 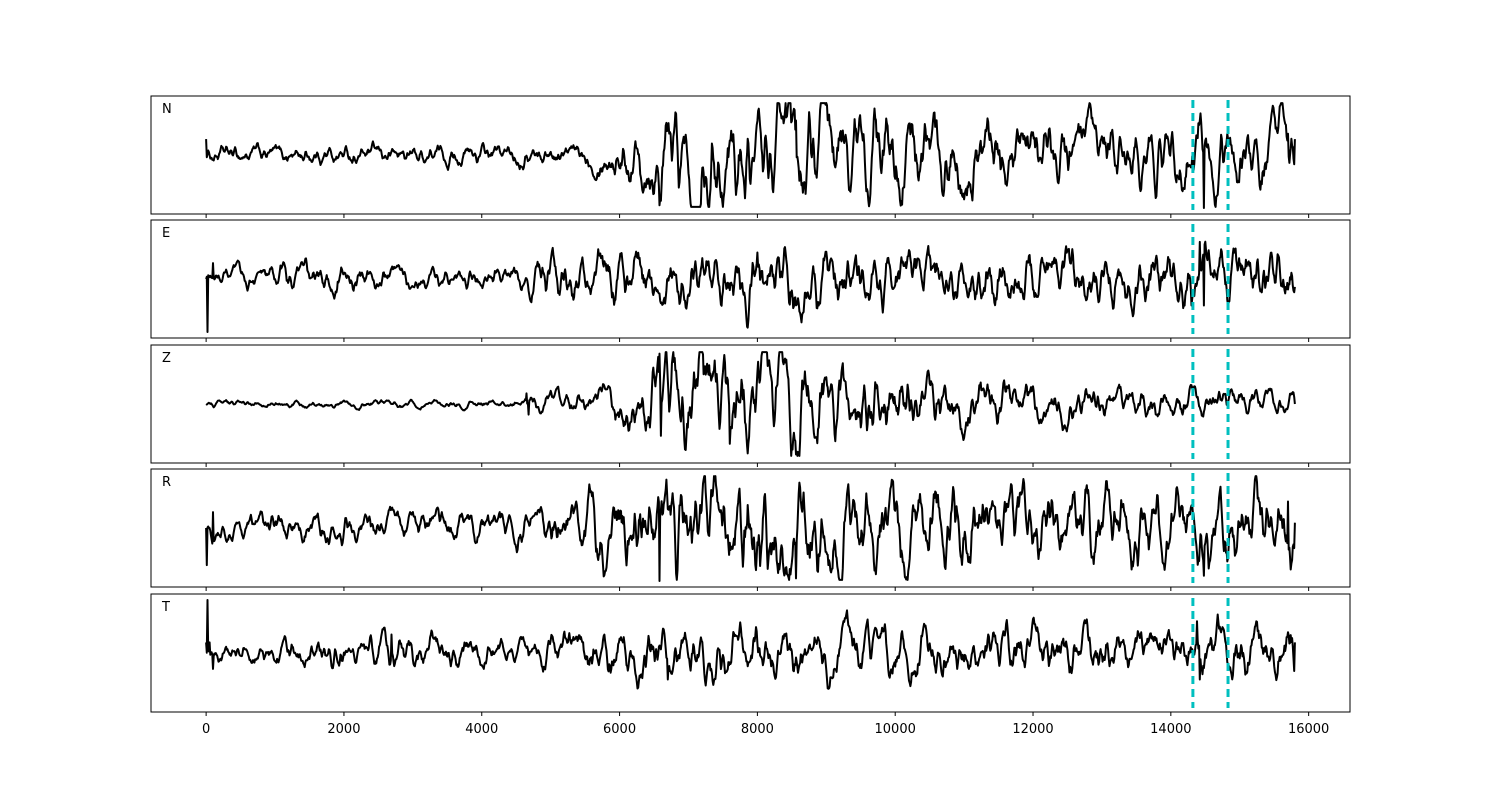 What do you see at coordinates (895, 729) in the screenshot?
I see `x-tick-label: 10000` at bounding box center [895, 729].